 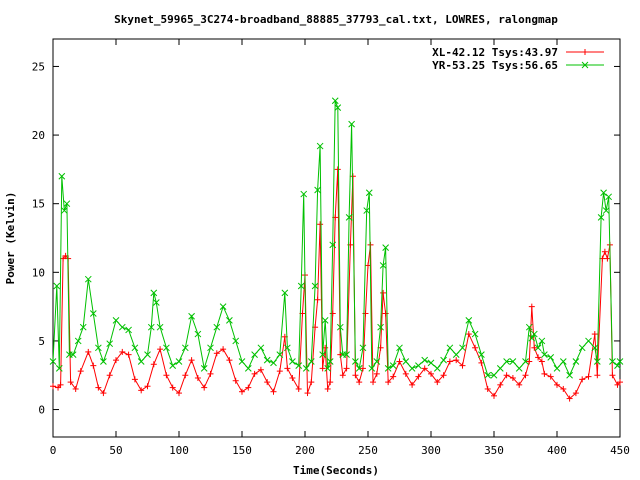 What do you see at coordinates (620, 450) in the screenshot?
I see `x-tick-label: 450` at bounding box center [620, 450].